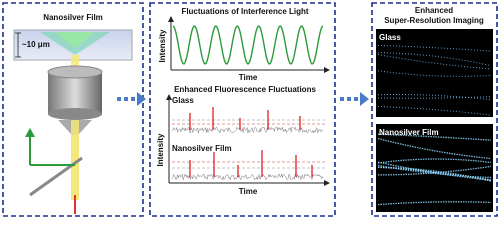  I want to click on interference-beam, so click(75, 40).